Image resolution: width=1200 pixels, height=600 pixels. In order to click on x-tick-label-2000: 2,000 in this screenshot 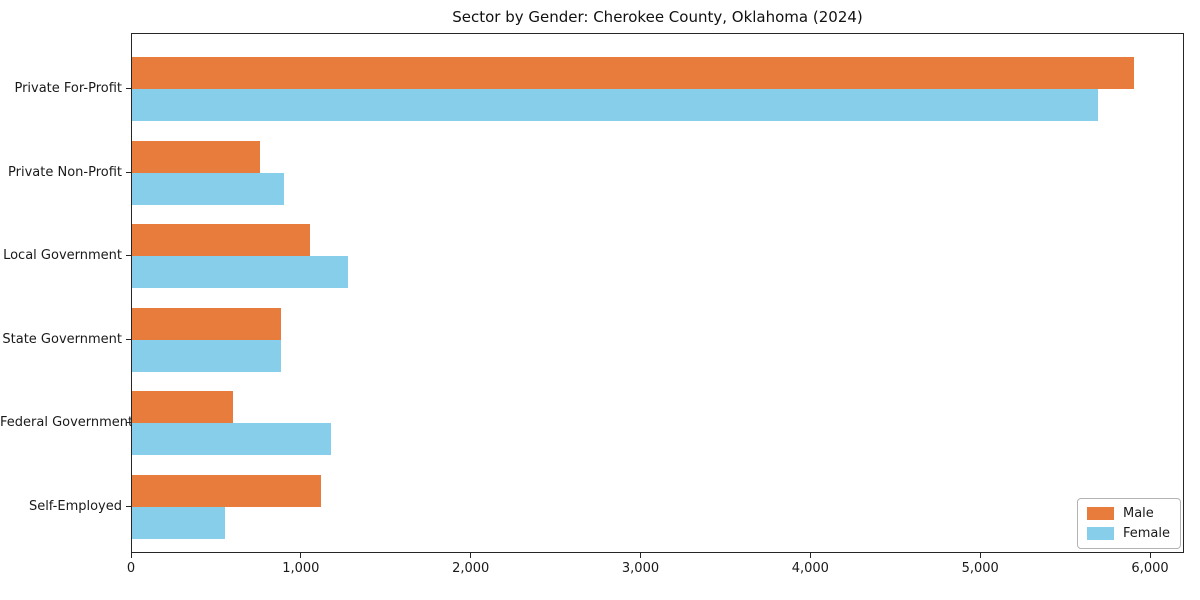, I will do `click(471, 568)`.